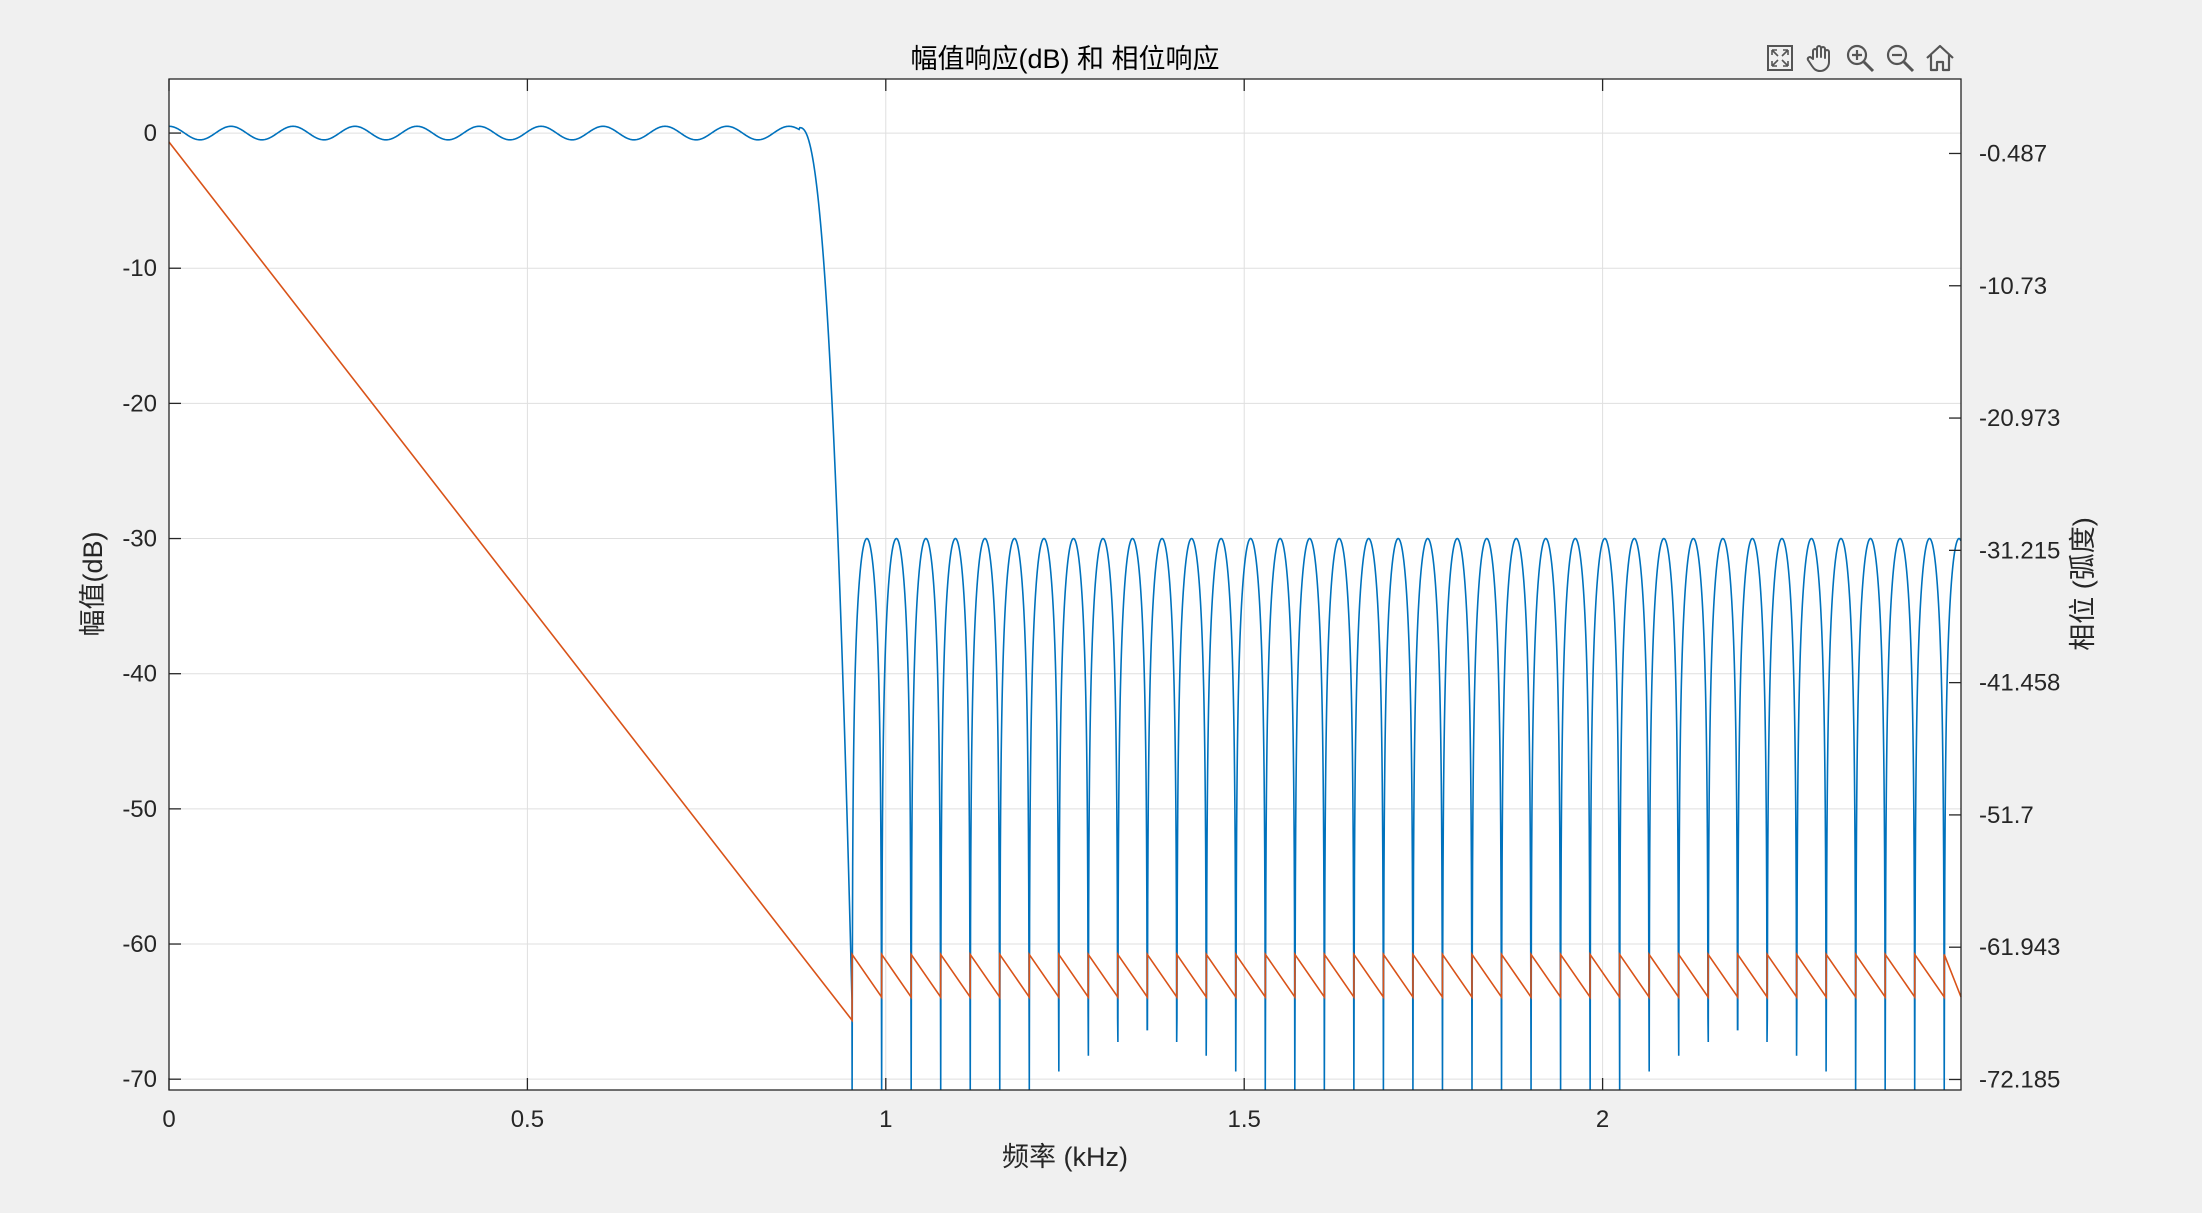  I want to click on zoom-fit-button, so click(1780, 58).